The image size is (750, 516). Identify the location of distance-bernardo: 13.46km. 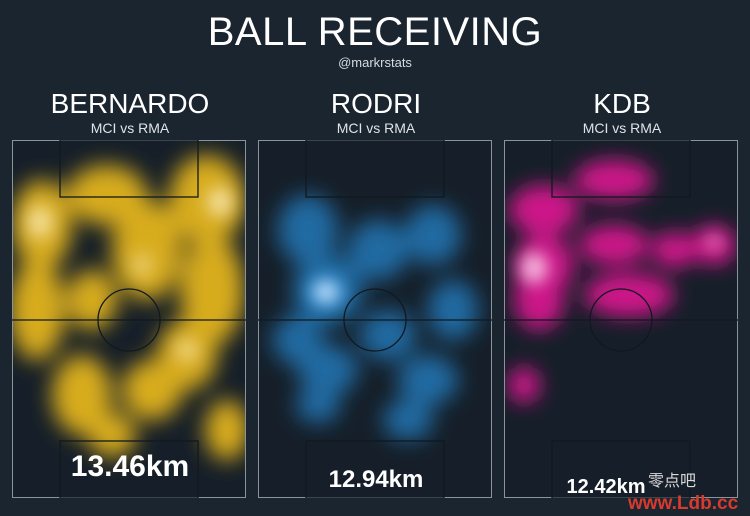
(130, 466).